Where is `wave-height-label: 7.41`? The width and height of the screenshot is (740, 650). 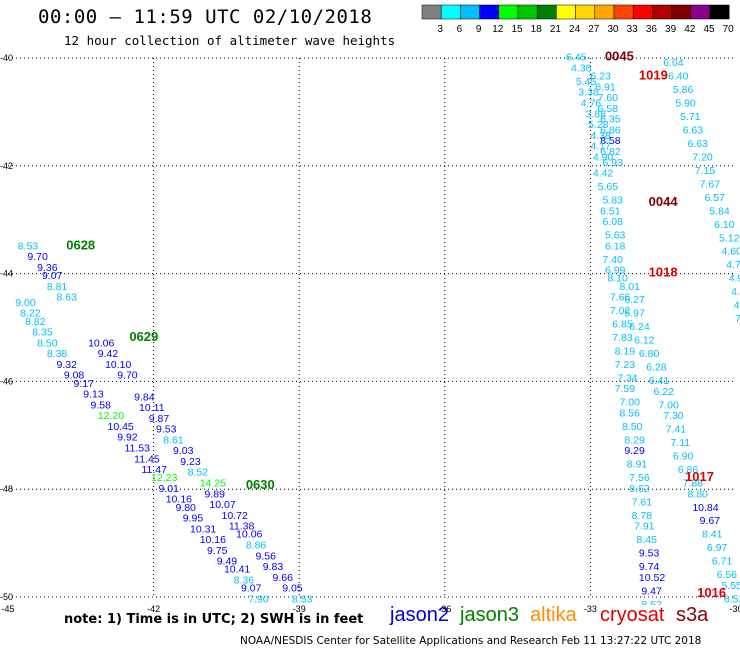 wave-height-label: 7.41 is located at coordinates (676, 430).